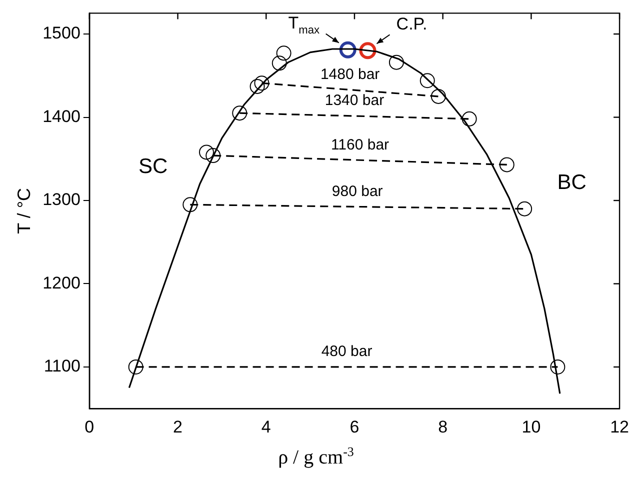 This screenshot has height=477, width=632. I want to click on y-tick-label: 1400, so click(61, 116).